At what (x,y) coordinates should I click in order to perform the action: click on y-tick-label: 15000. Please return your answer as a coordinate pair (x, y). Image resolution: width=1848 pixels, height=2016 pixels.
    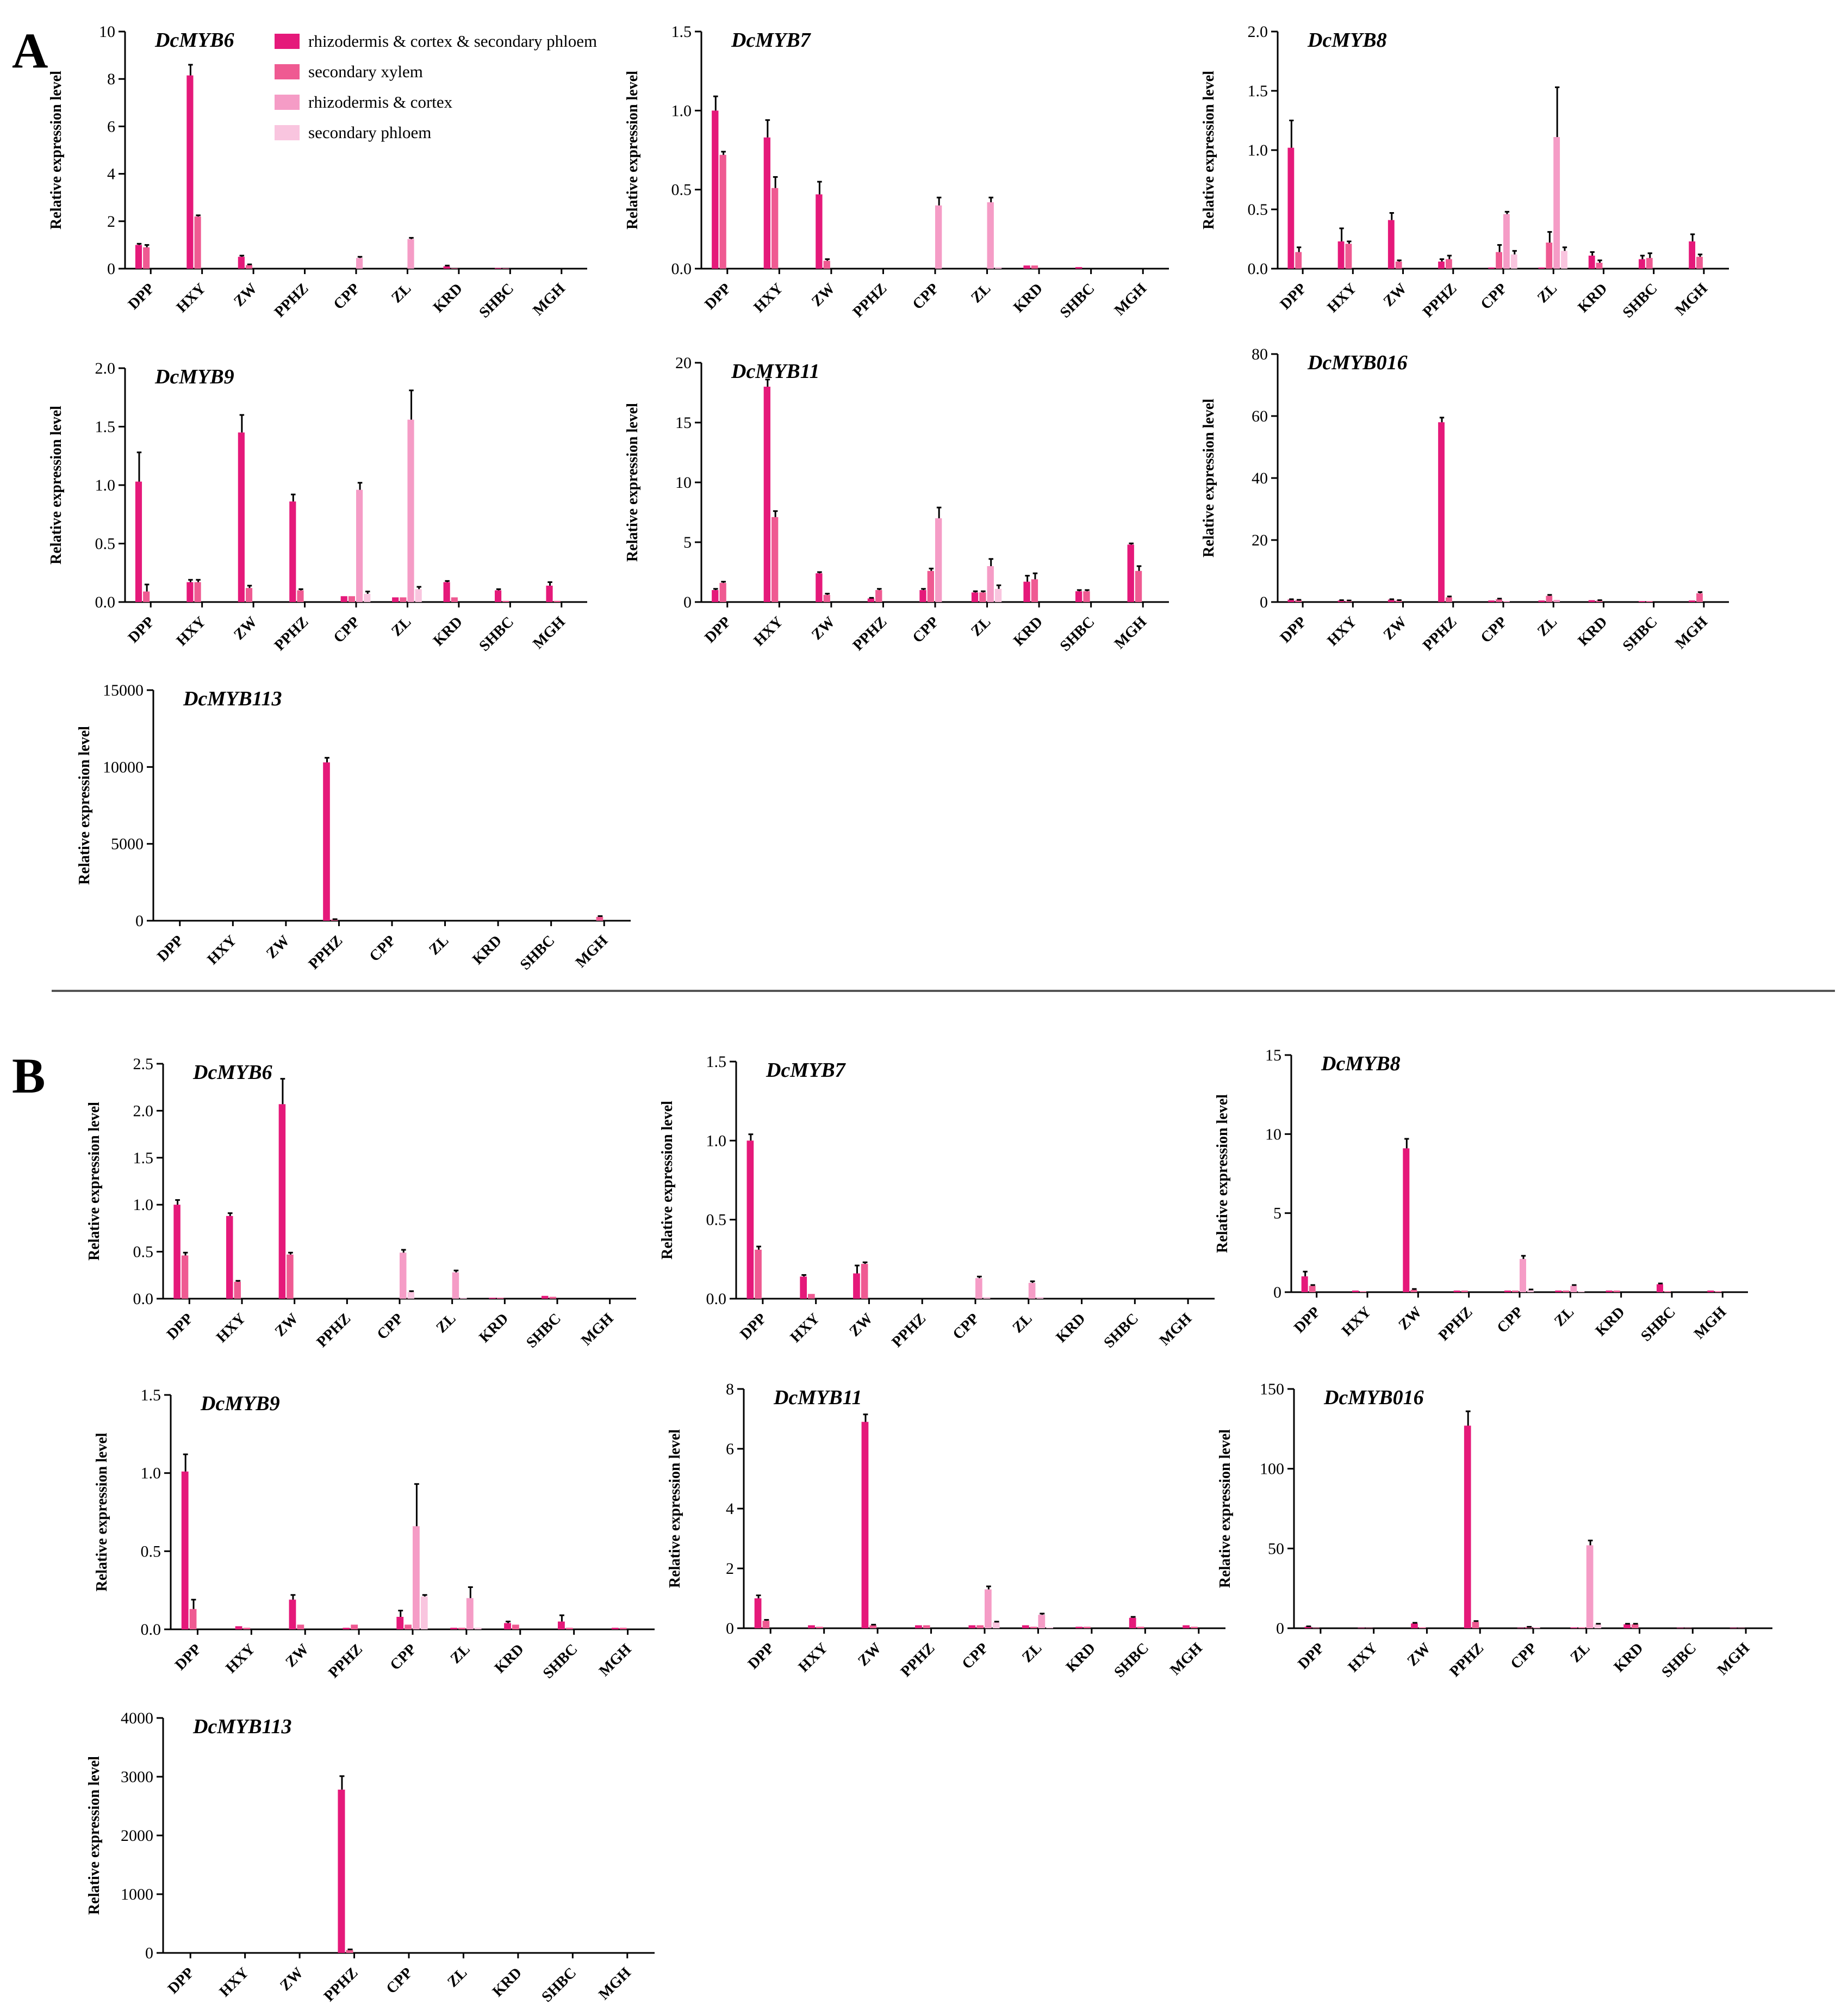
    Looking at the image, I should click on (123, 690).